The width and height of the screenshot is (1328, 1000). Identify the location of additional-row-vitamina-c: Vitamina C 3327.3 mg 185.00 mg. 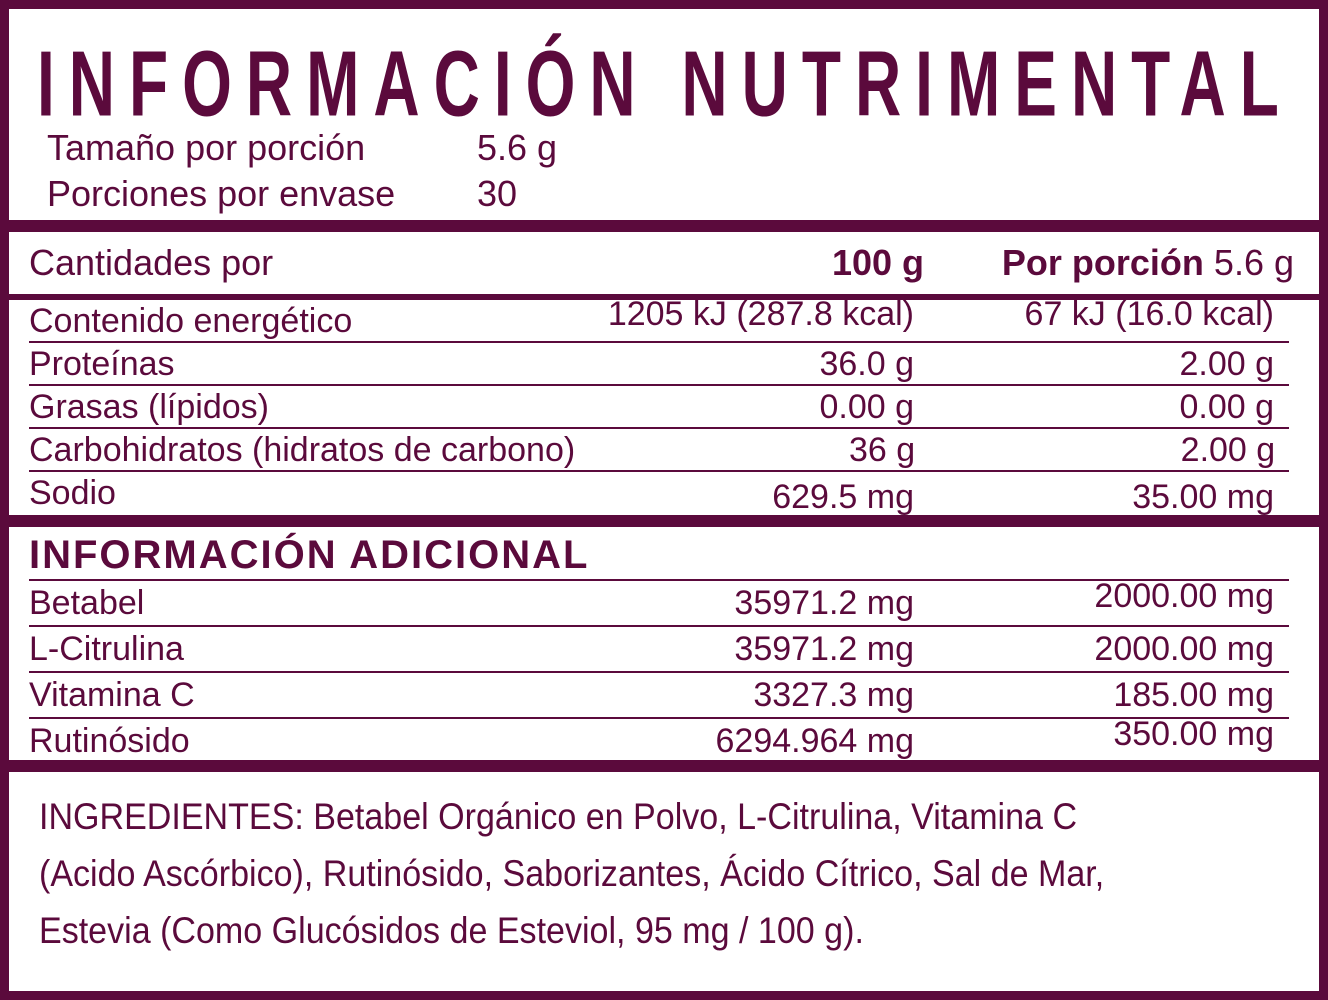
(664, 695).